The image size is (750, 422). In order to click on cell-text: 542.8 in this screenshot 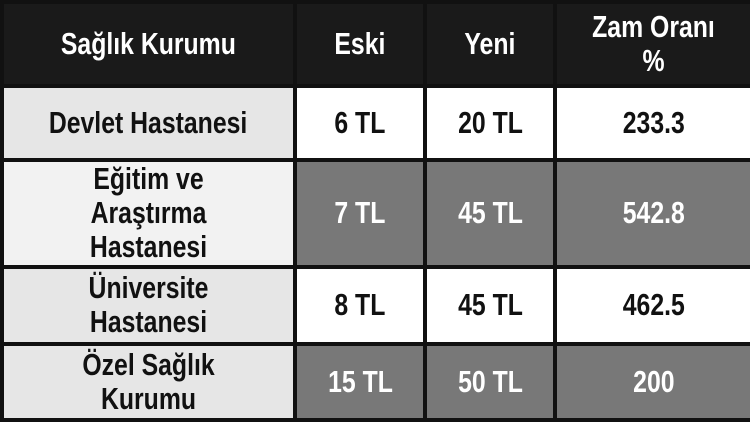, I will do `click(653, 213)`.